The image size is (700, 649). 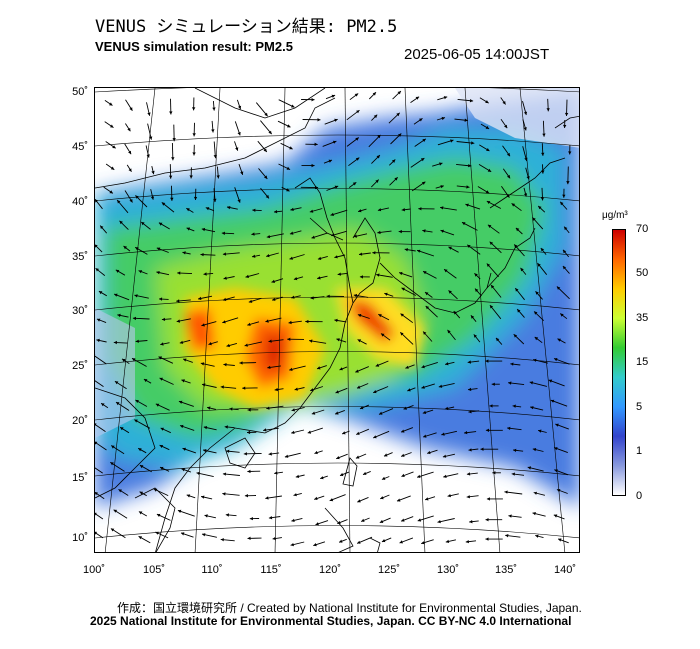 I want to click on colorbar-label-1: 1, so click(x=639, y=451).